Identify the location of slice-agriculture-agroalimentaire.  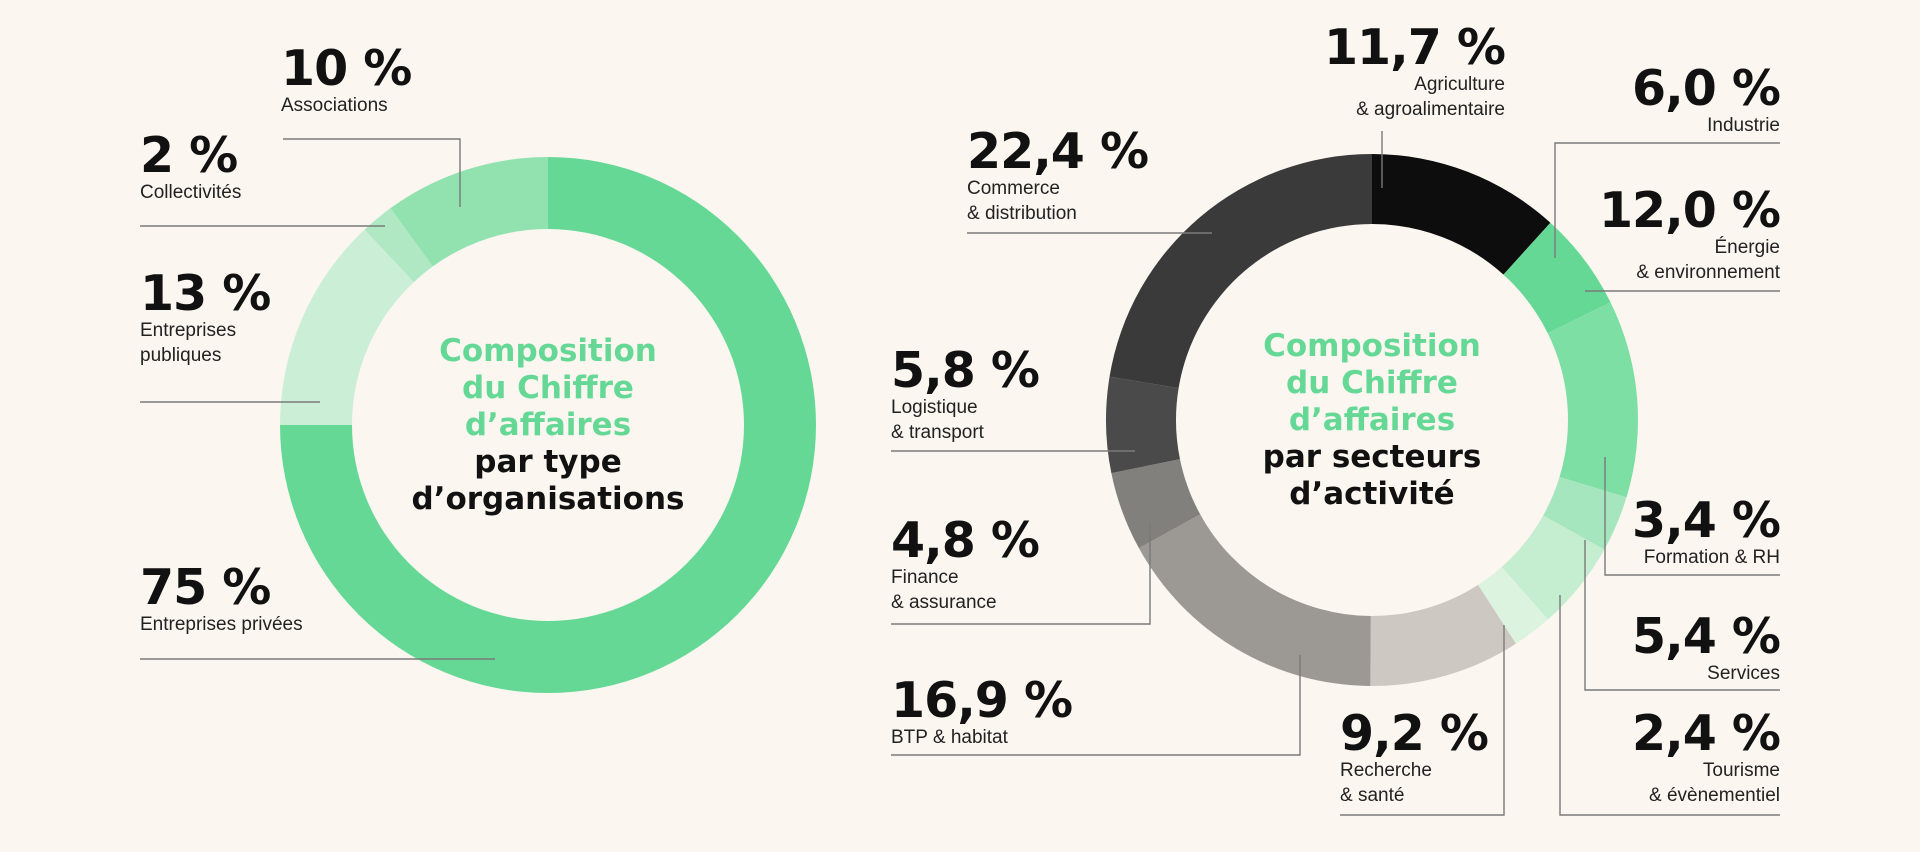
(1461, 214).